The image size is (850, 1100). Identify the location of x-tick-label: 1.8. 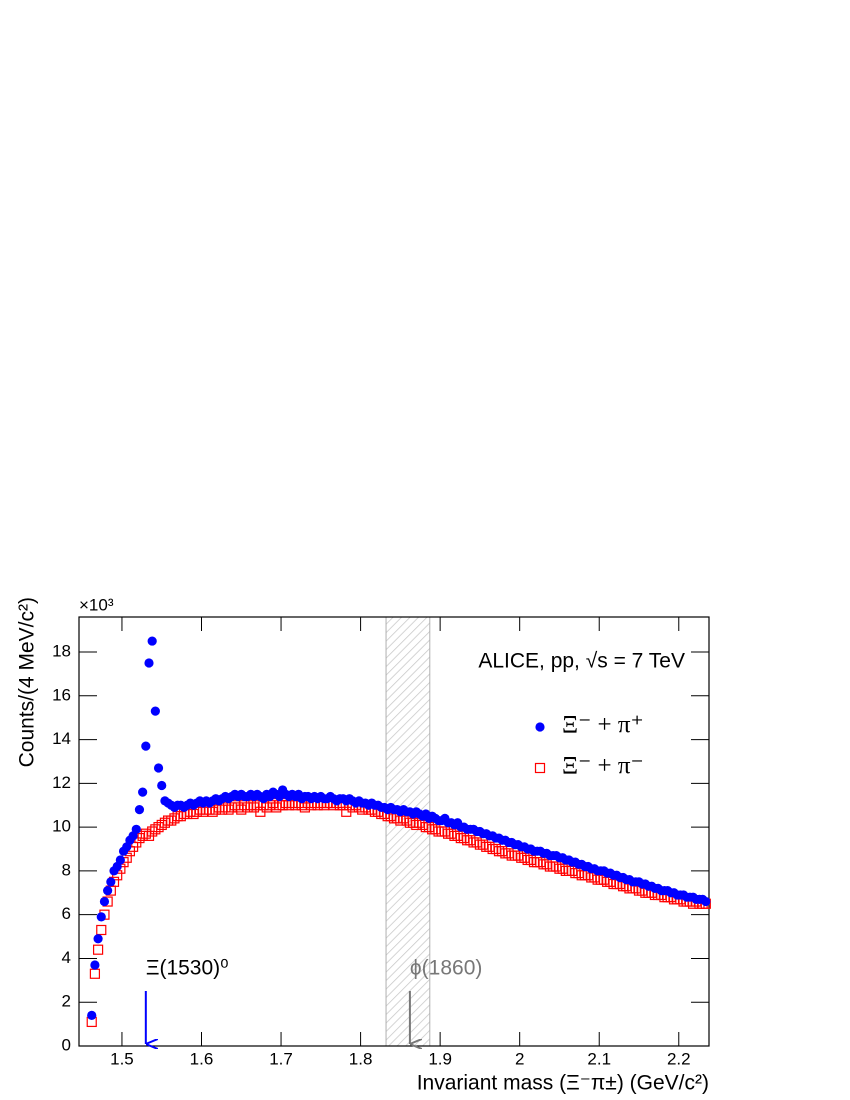
(361, 1058).